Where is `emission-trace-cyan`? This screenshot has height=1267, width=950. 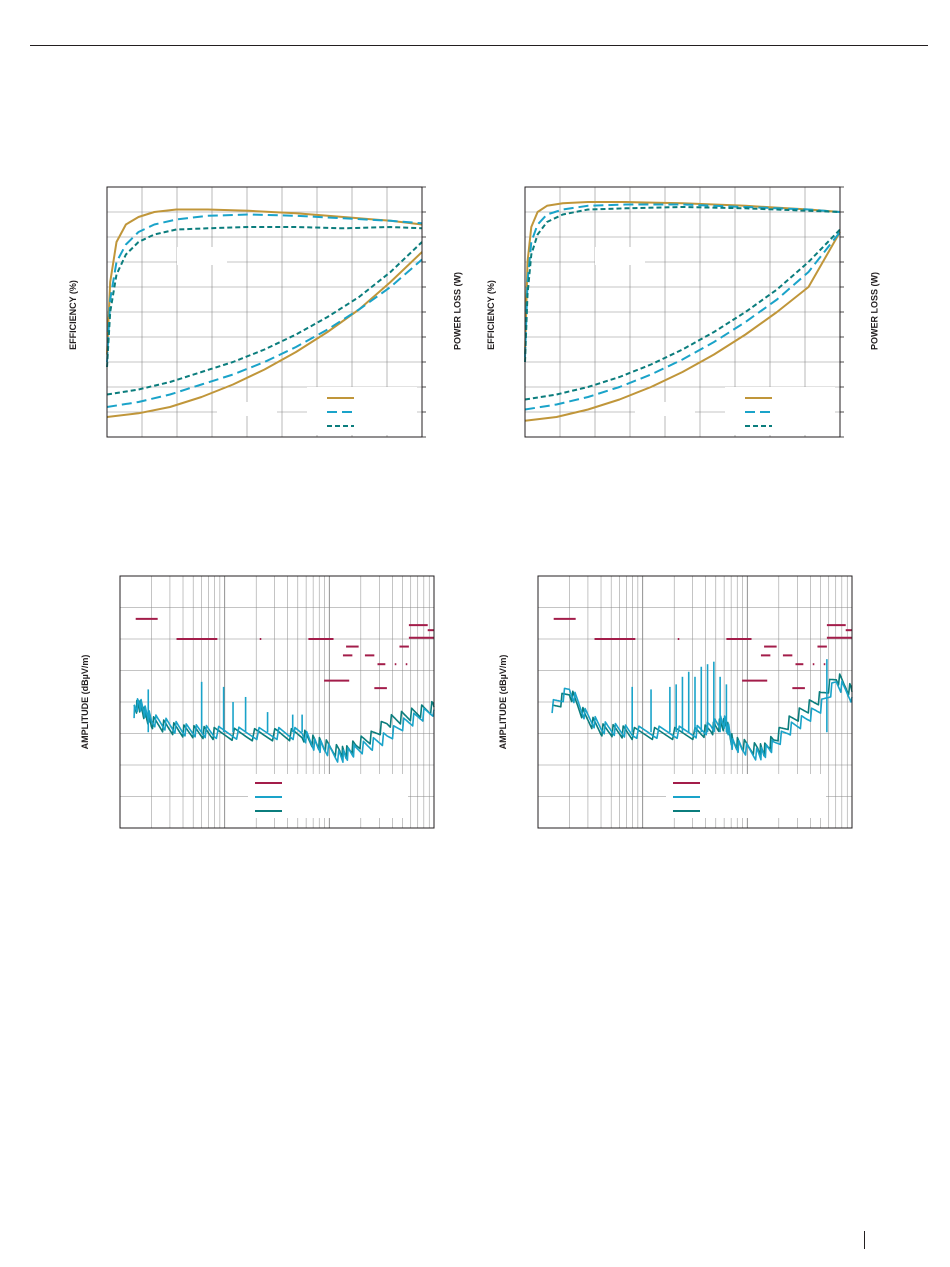
emission-trace-cyan is located at coordinates (284, 730).